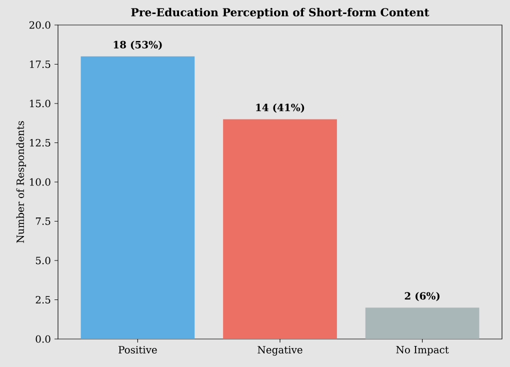 This screenshot has width=510, height=367. I want to click on x-tick-label: Negative, so click(280, 351).